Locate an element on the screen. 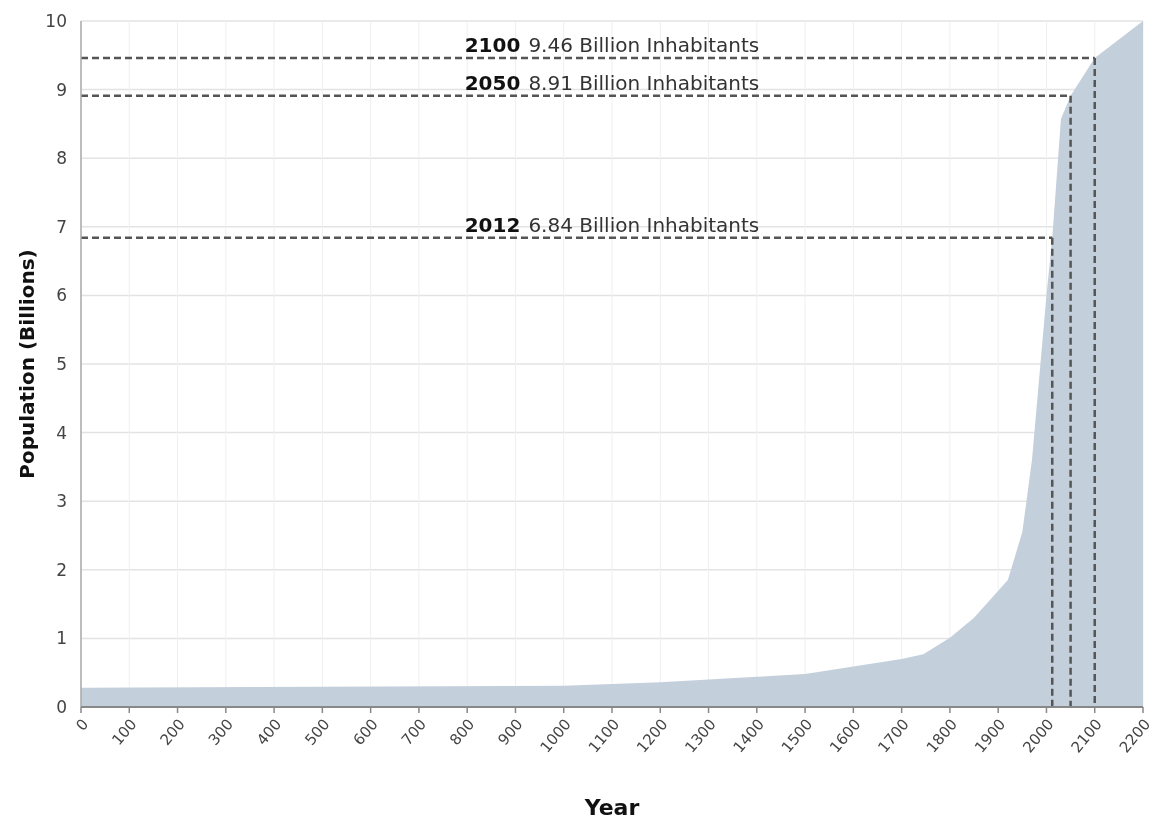 This screenshot has height=825, width=1155. x-tick-label: 400 is located at coordinates (269, 732).